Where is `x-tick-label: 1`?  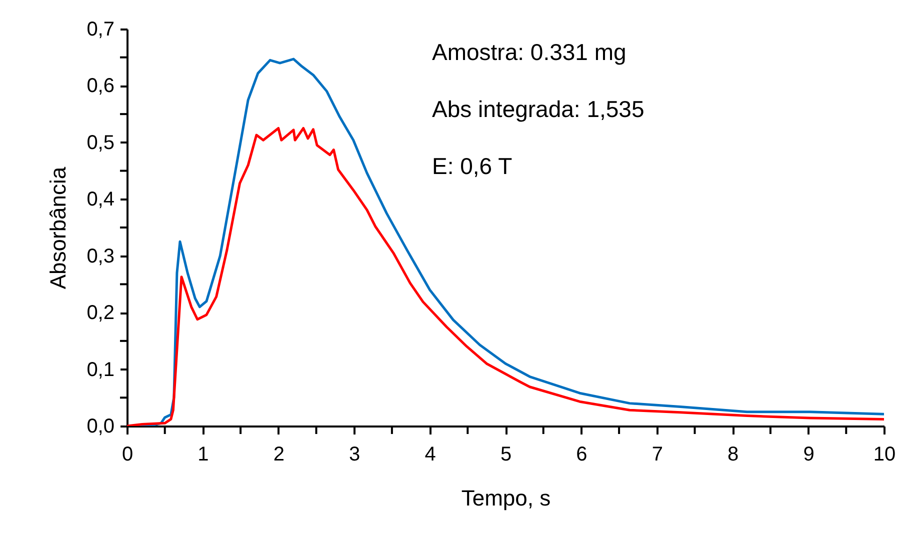
x-tick-label: 1 is located at coordinates (203, 455).